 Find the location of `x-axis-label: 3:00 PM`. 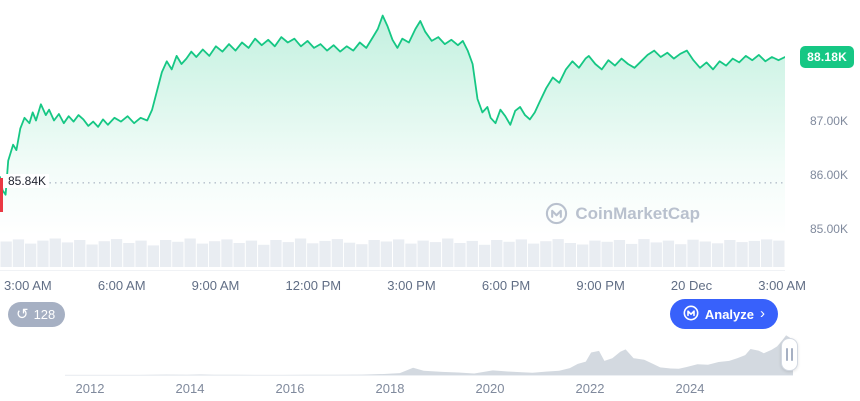

x-axis-label: 3:00 PM is located at coordinates (411, 285).